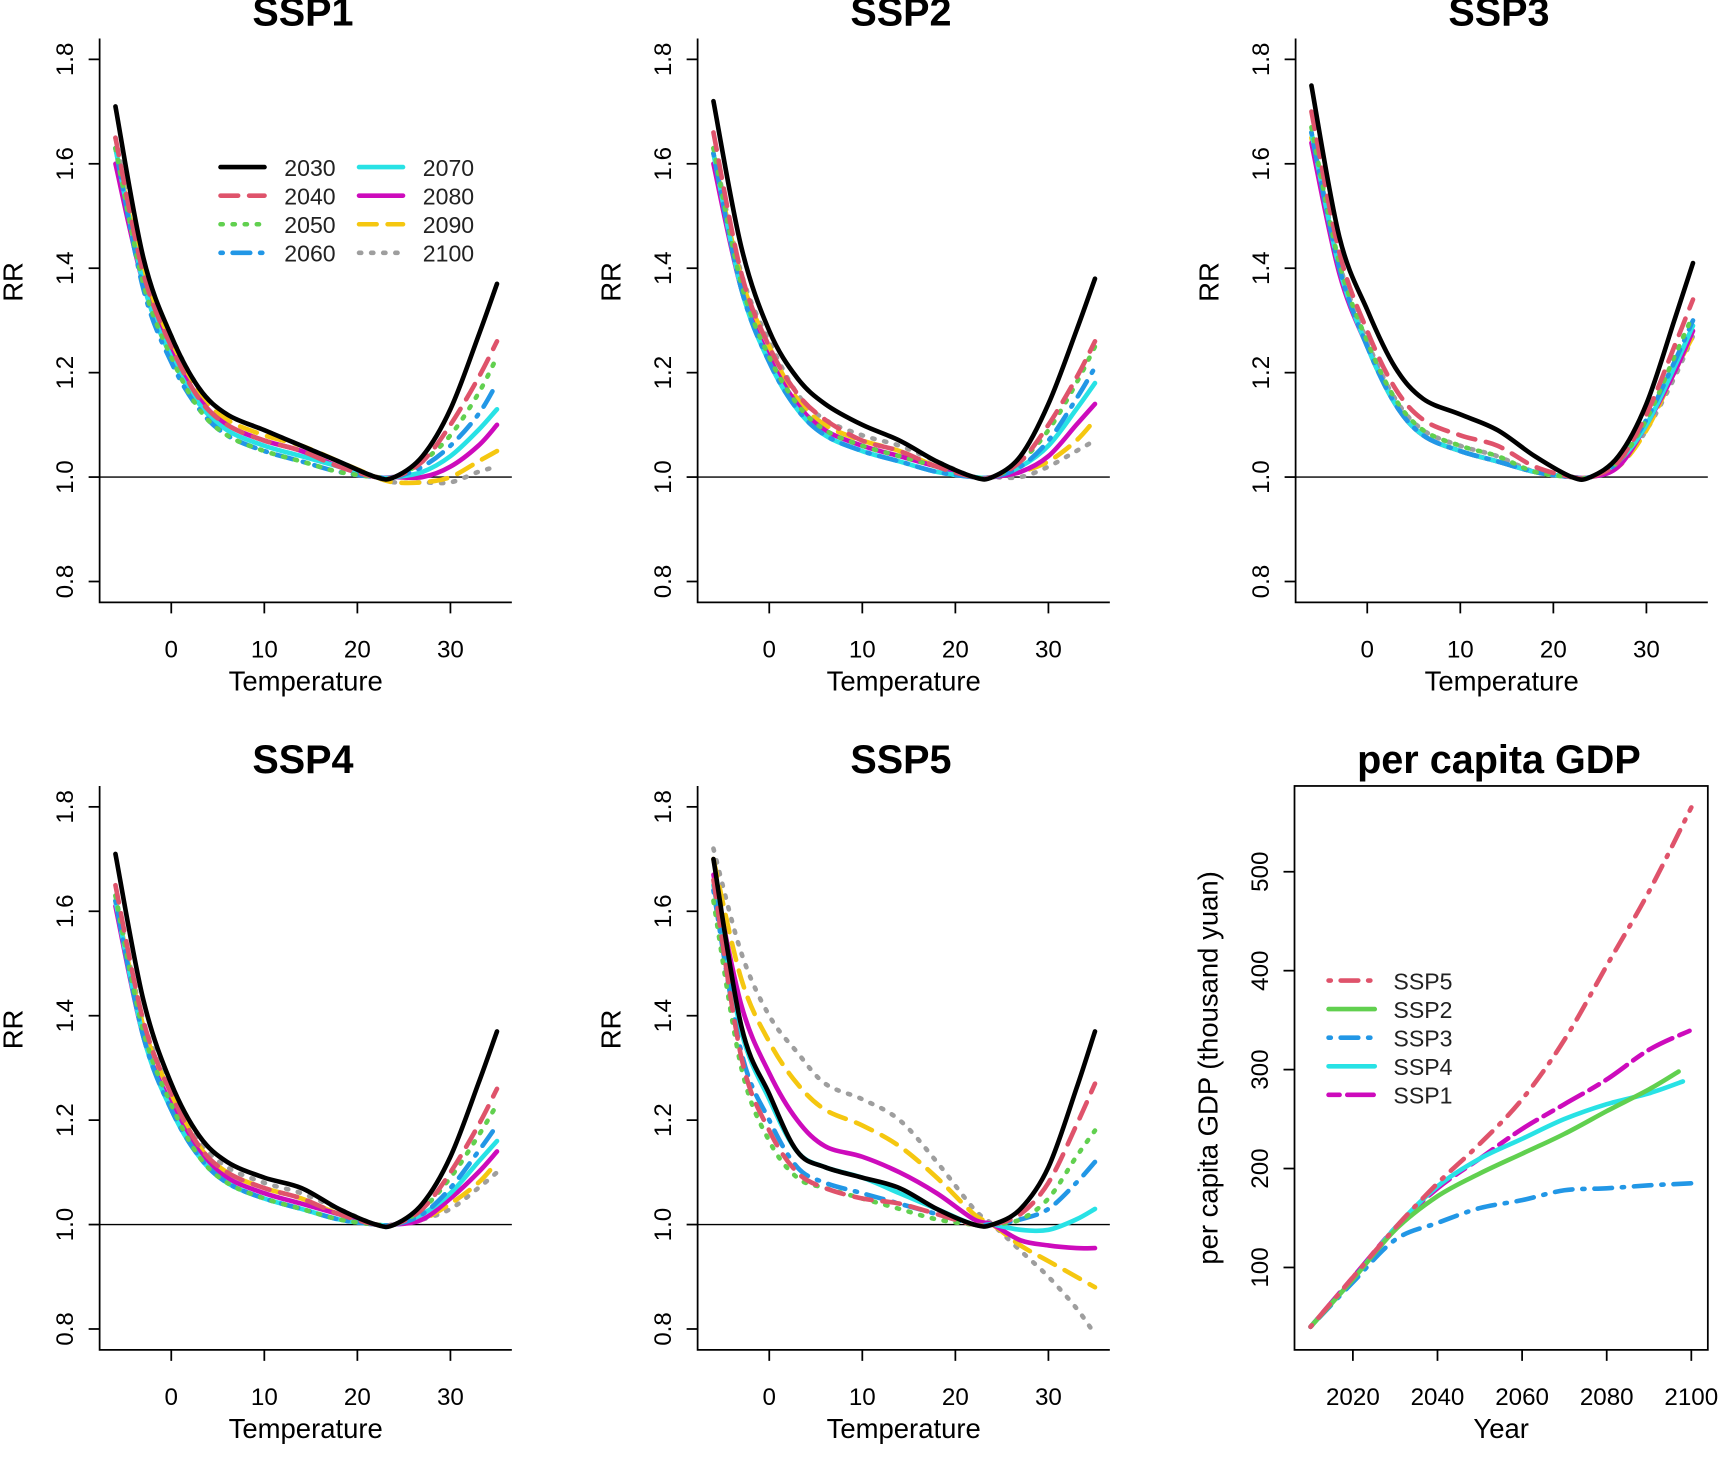 This screenshot has width=1725, height=1462. Describe the element at coordinates (309, 196) in the screenshot. I see `legend-label: 2040` at that location.